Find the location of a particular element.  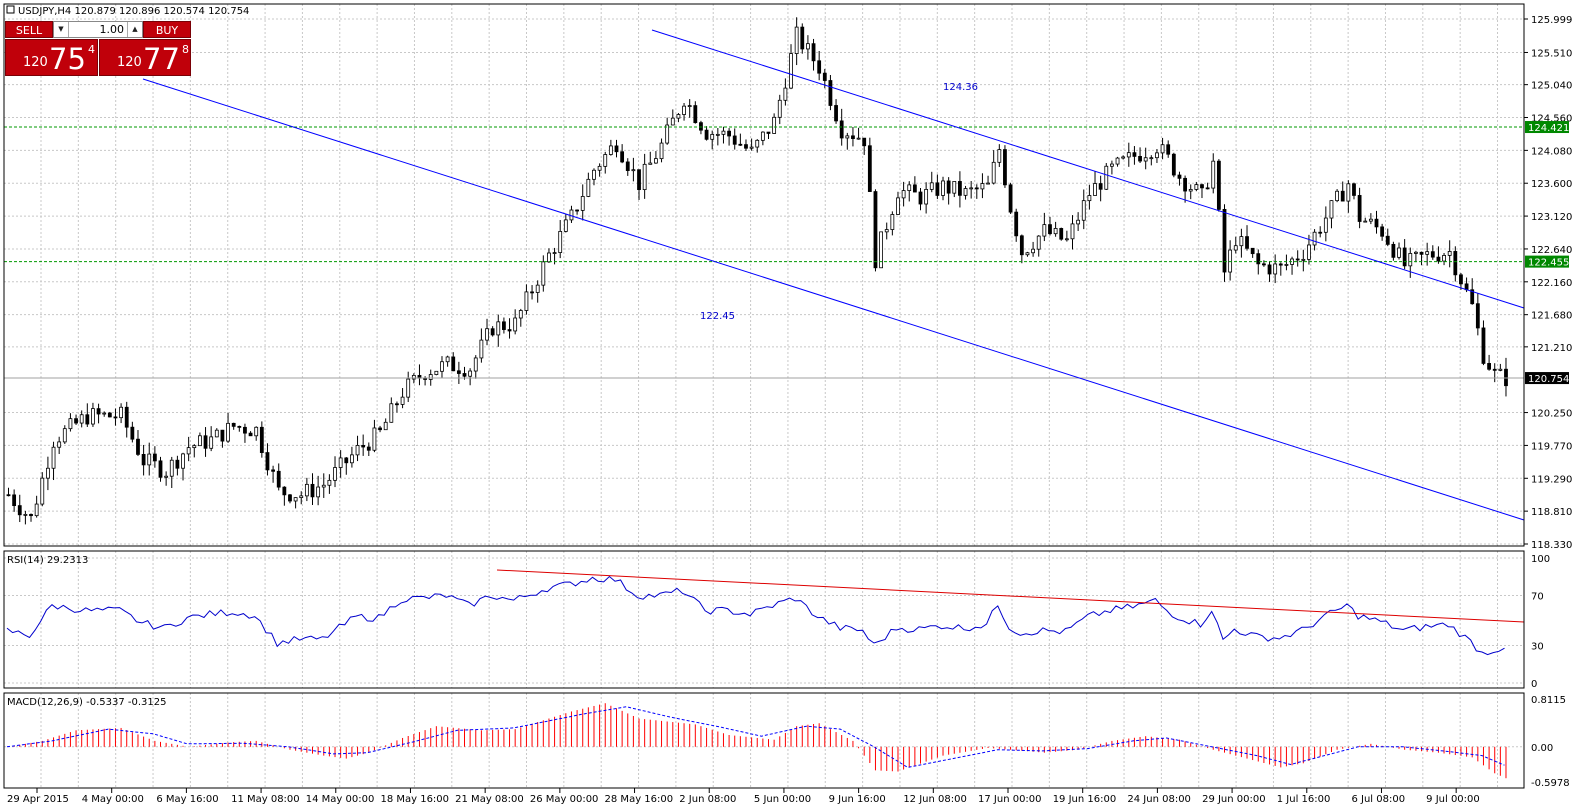

x-tick-label: 14 May 00:00 is located at coordinates (340, 799).